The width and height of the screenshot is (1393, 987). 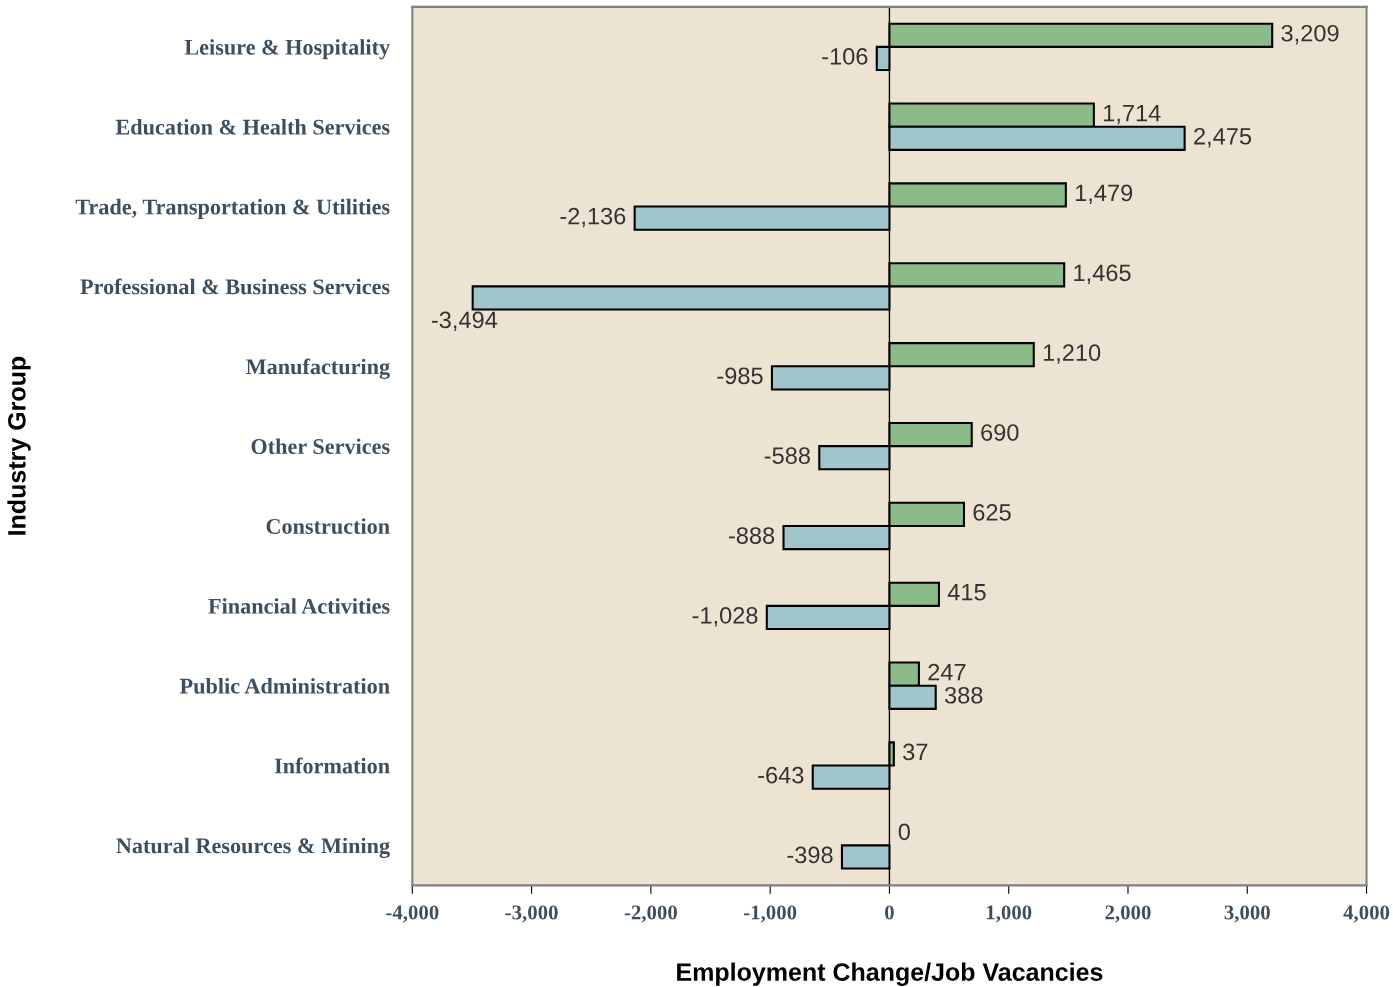 What do you see at coordinates (966, 592) in the screenshot?
I see `data-label: 415` at bounding box center [966, 592].